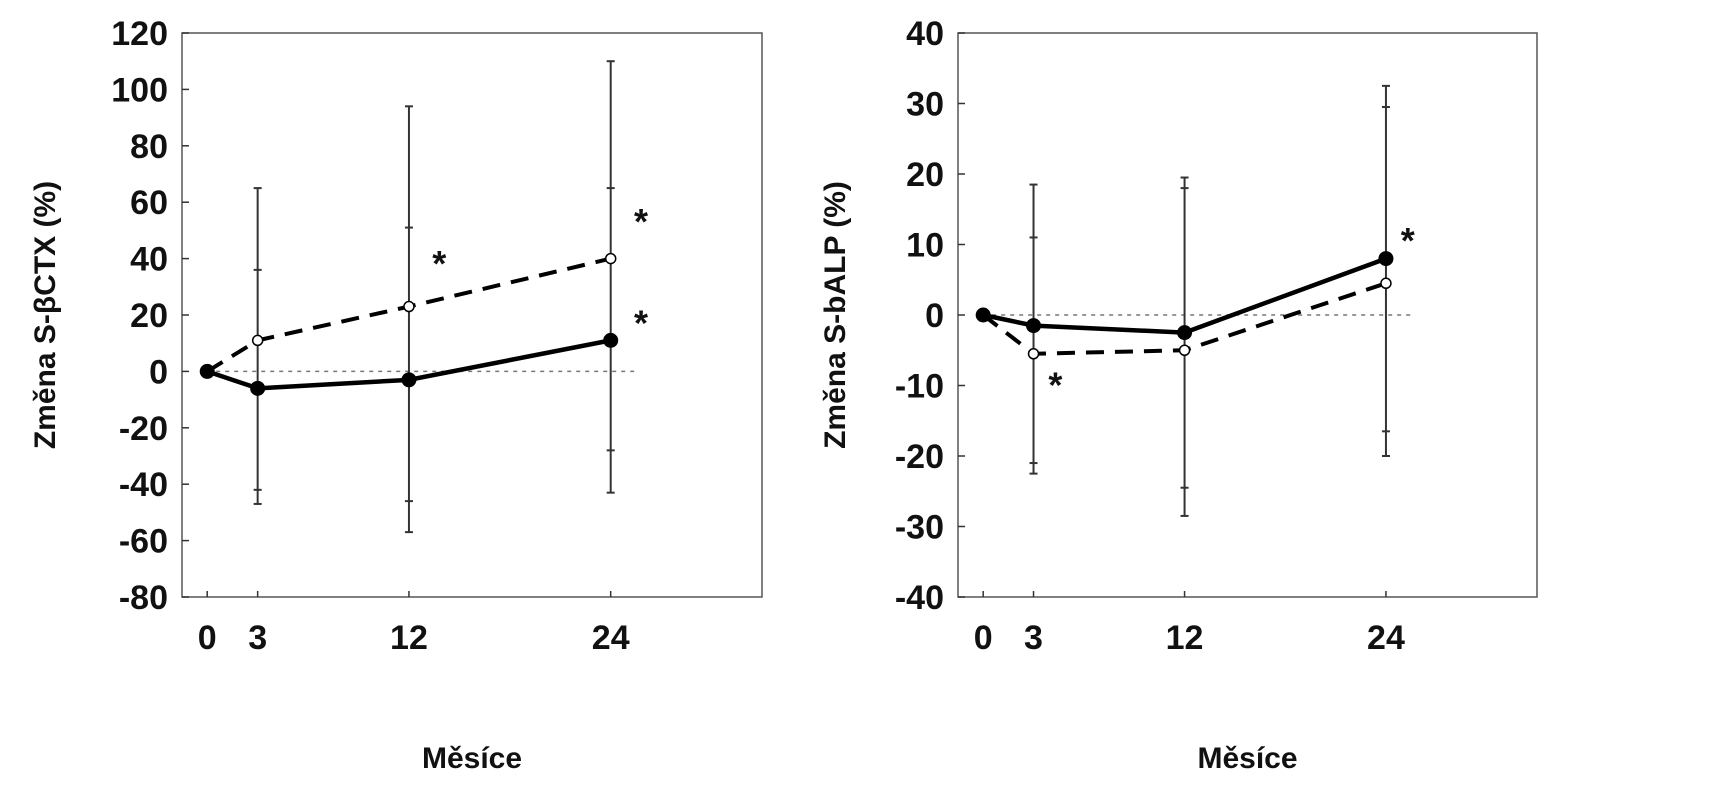 Image resolution: width=1723 pixels, height=800 pixels. Describe the element at coordinates (139, 34) in the screenshot. I see `y-tick-label: 120` at that location.